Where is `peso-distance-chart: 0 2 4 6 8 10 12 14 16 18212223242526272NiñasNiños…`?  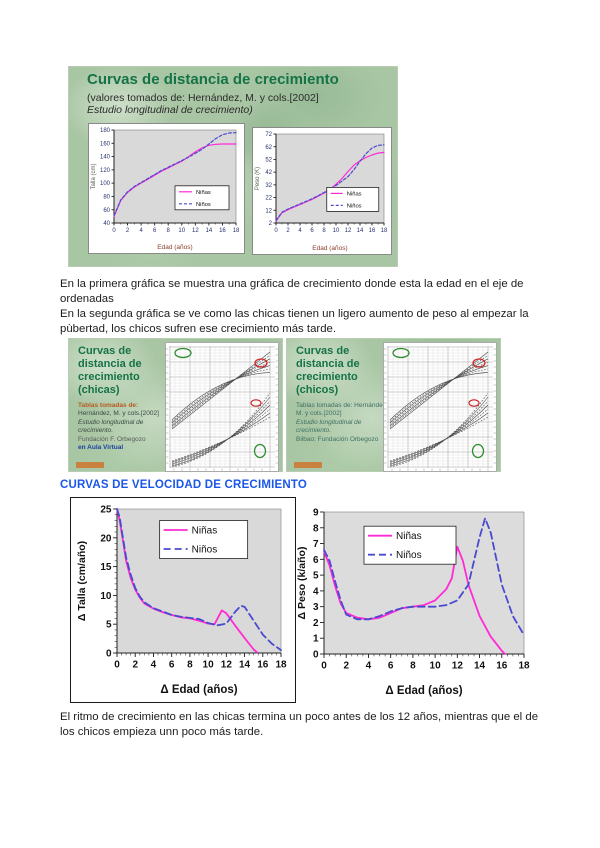 peso-distance-chart: 0 2 4 6 8 10 12 14 16 18212223242526272NiñasNiños… is located at coordinates (321, 192).